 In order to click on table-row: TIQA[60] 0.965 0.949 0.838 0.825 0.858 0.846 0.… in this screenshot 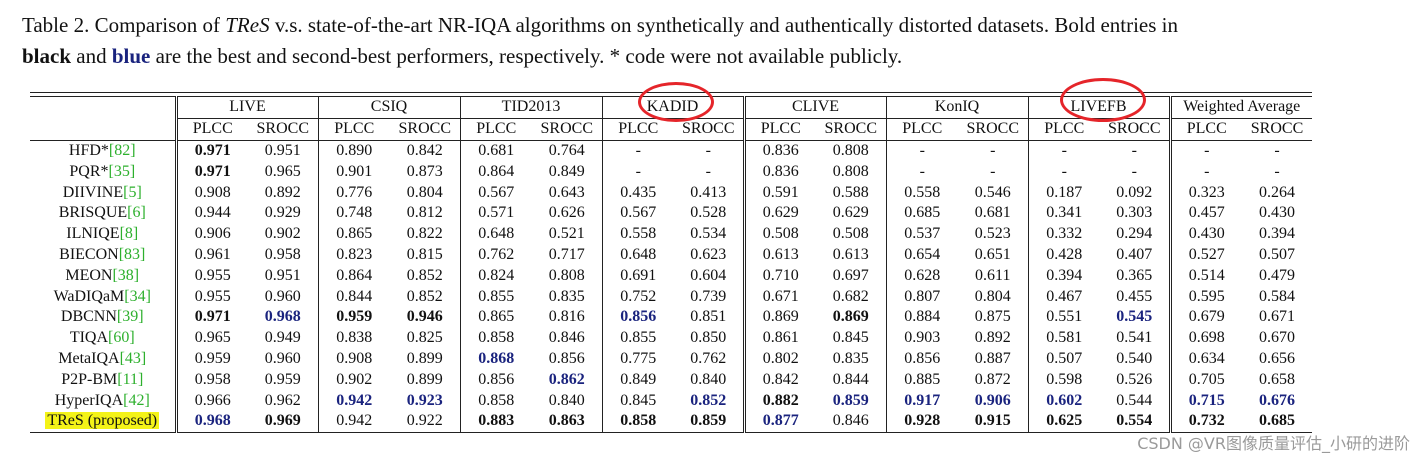, I will do `click(671, 338)`.